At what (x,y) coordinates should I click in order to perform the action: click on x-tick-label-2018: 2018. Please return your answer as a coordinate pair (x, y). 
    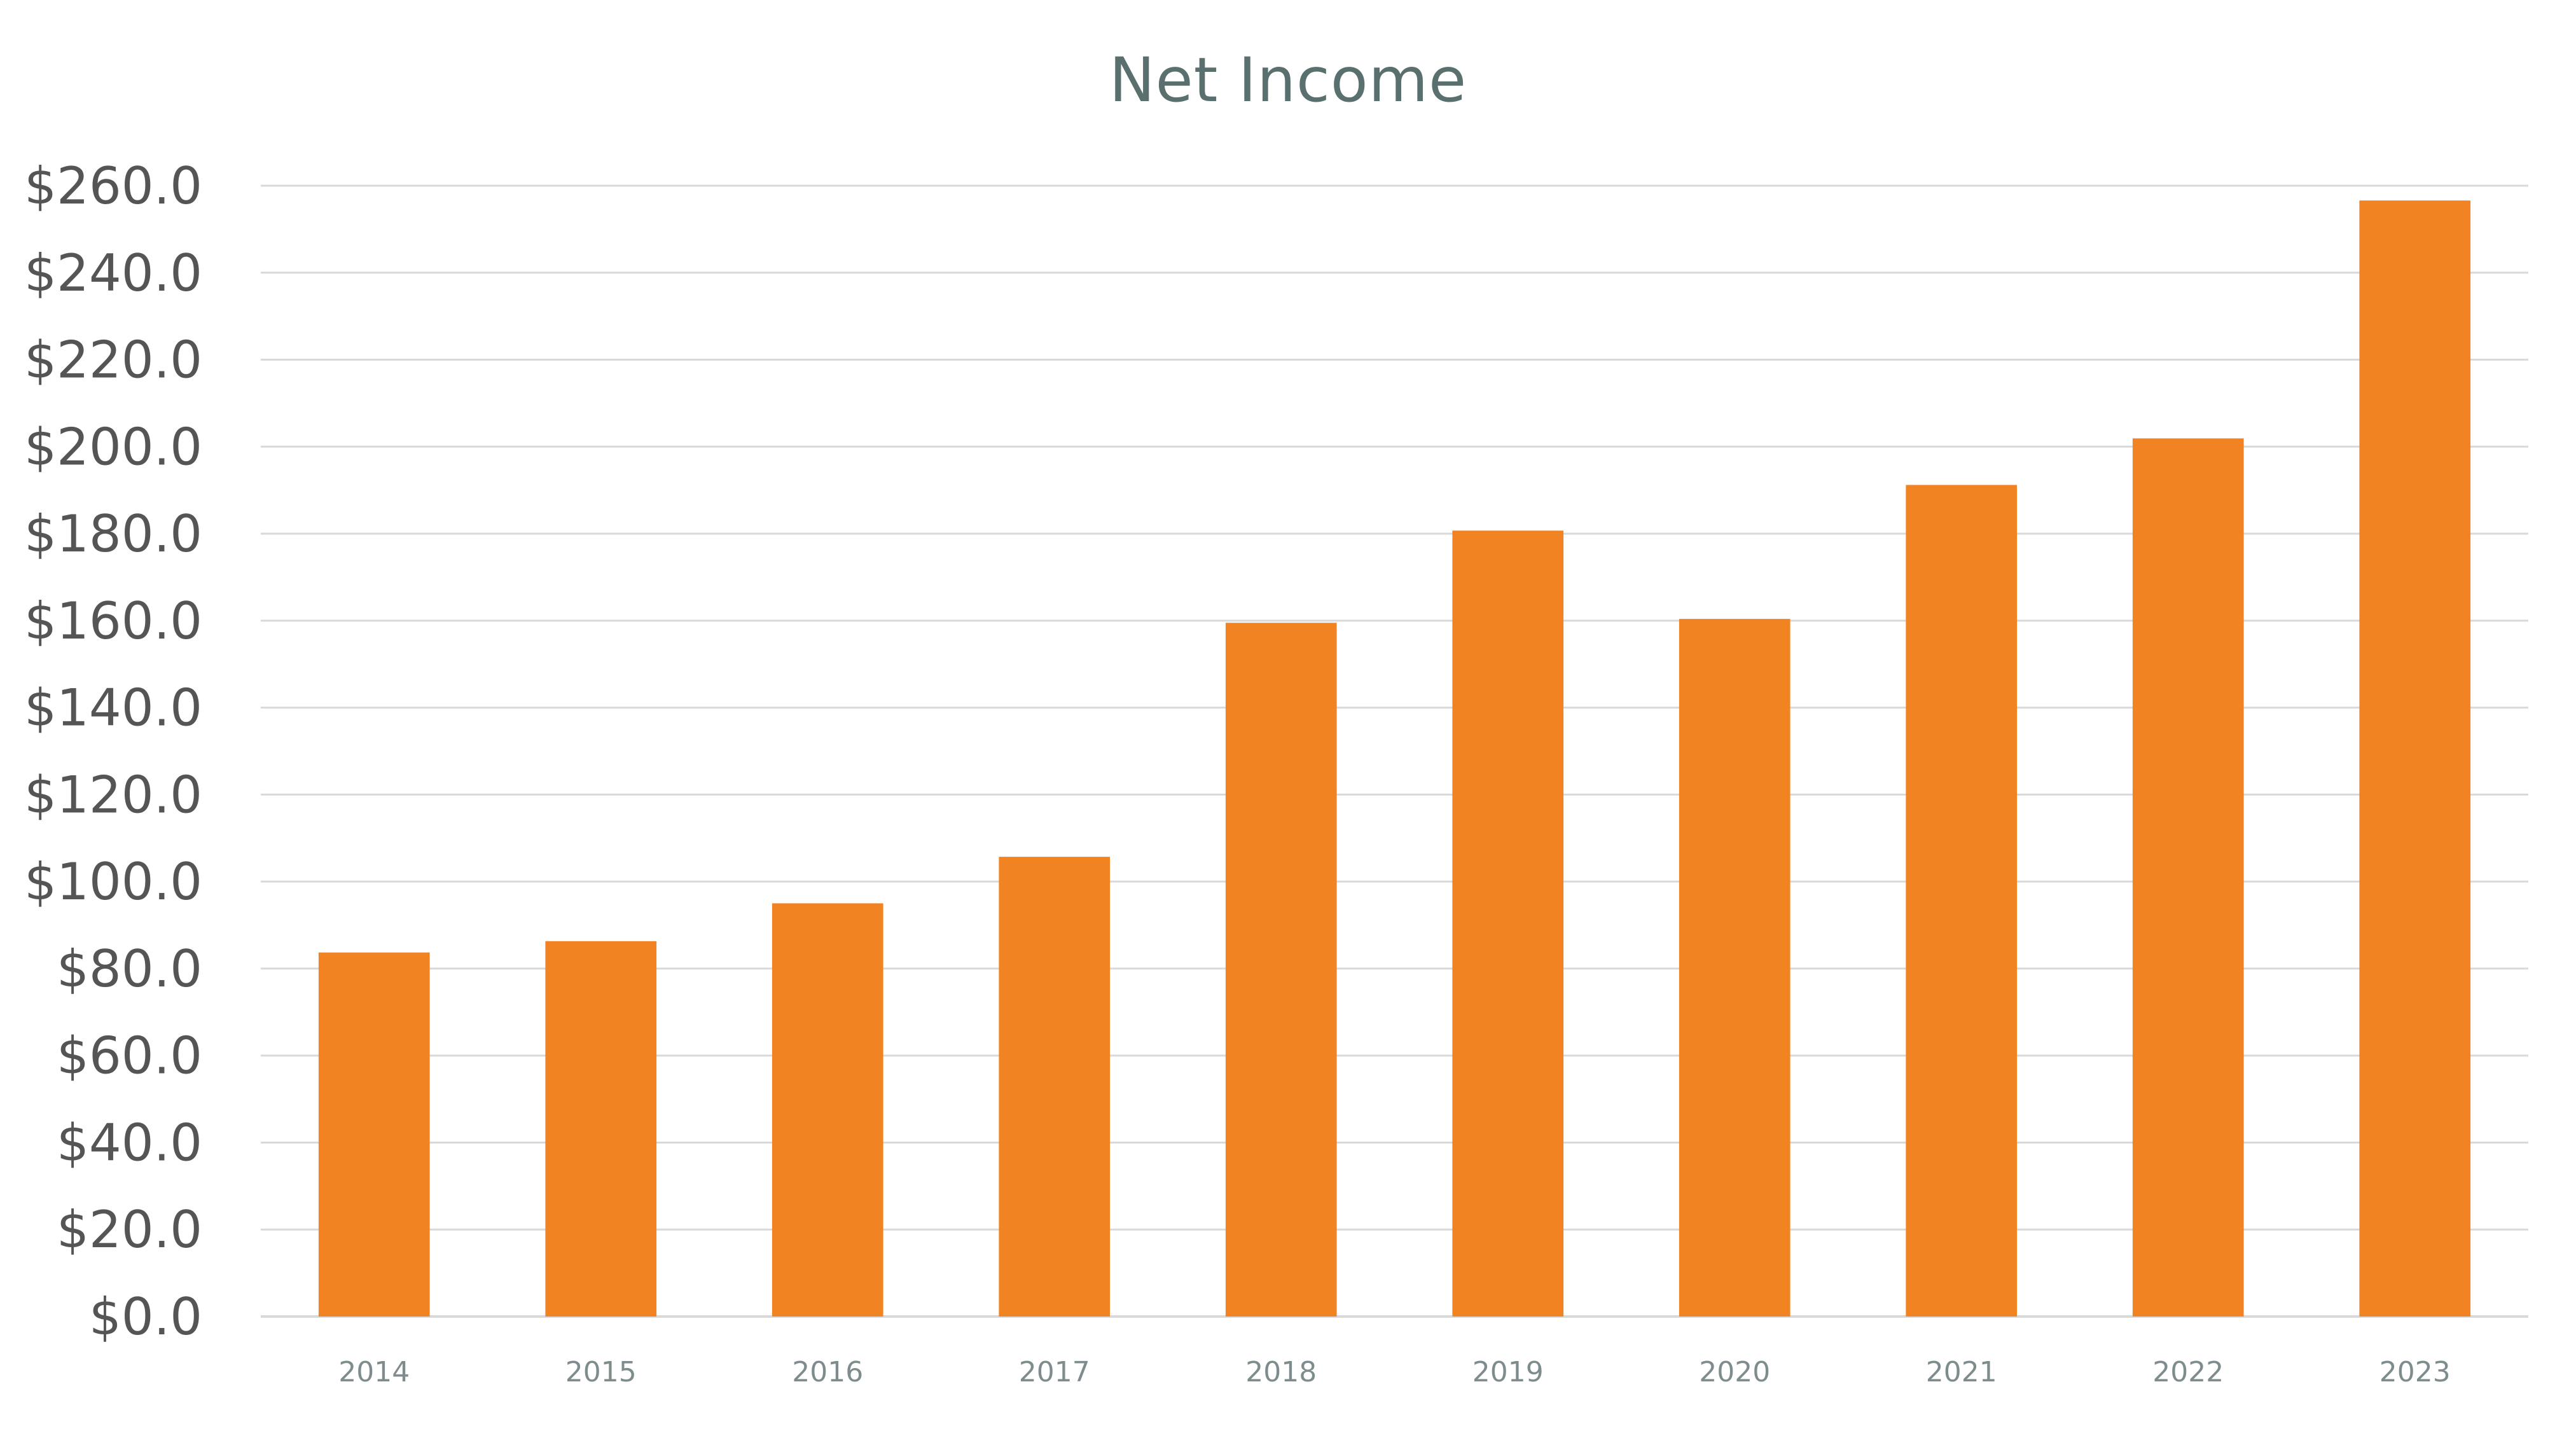
    Looking at the image, I should click on (1281, 1372).